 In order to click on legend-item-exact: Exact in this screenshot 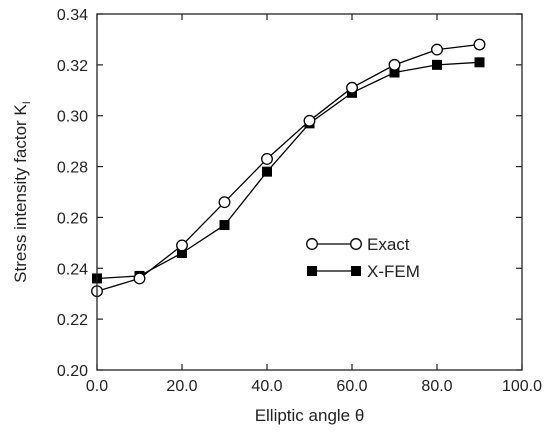, I will do `click(358, 244)`.